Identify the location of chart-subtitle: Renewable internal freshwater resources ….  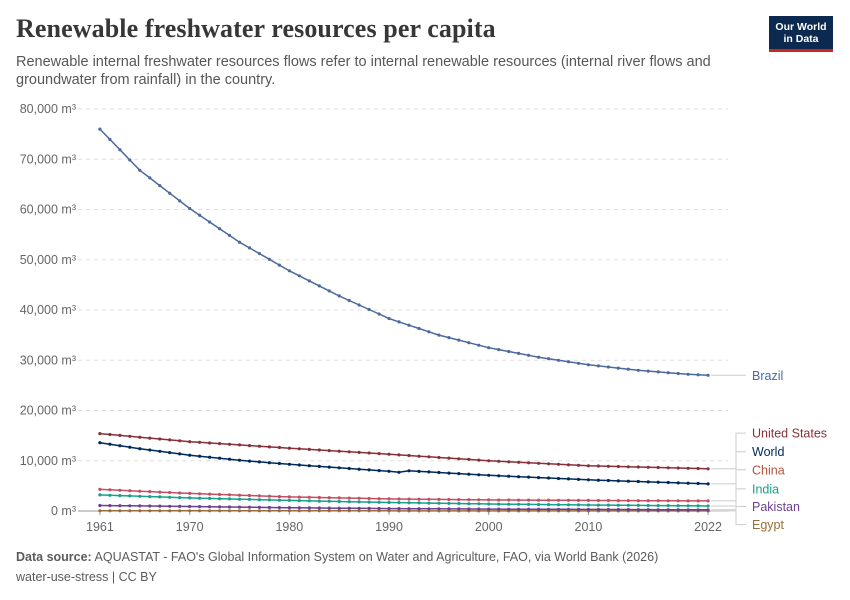
(363, 71).